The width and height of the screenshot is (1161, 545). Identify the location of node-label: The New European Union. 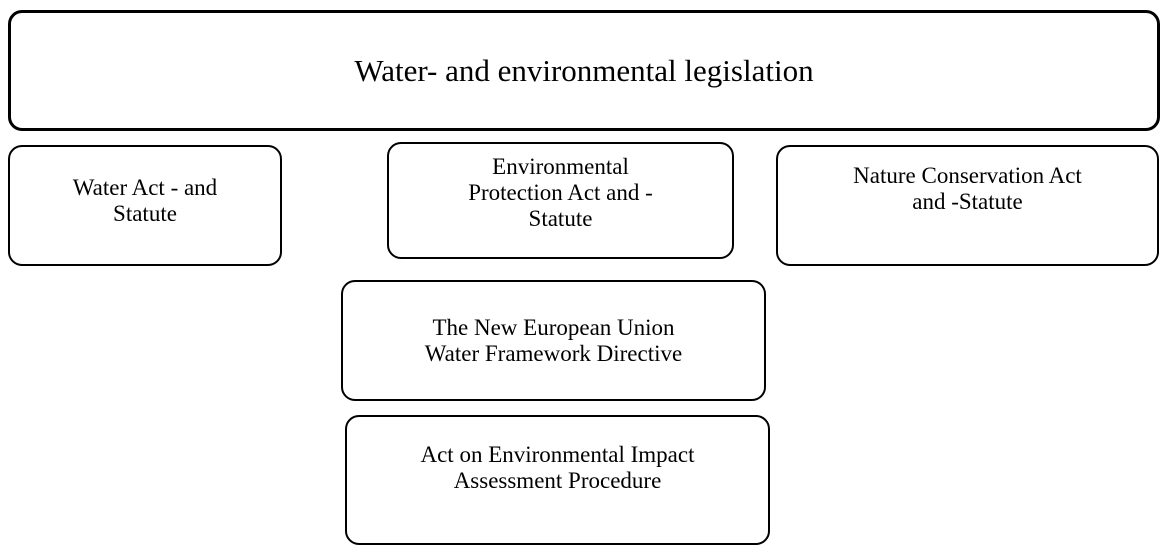
(553, 327).